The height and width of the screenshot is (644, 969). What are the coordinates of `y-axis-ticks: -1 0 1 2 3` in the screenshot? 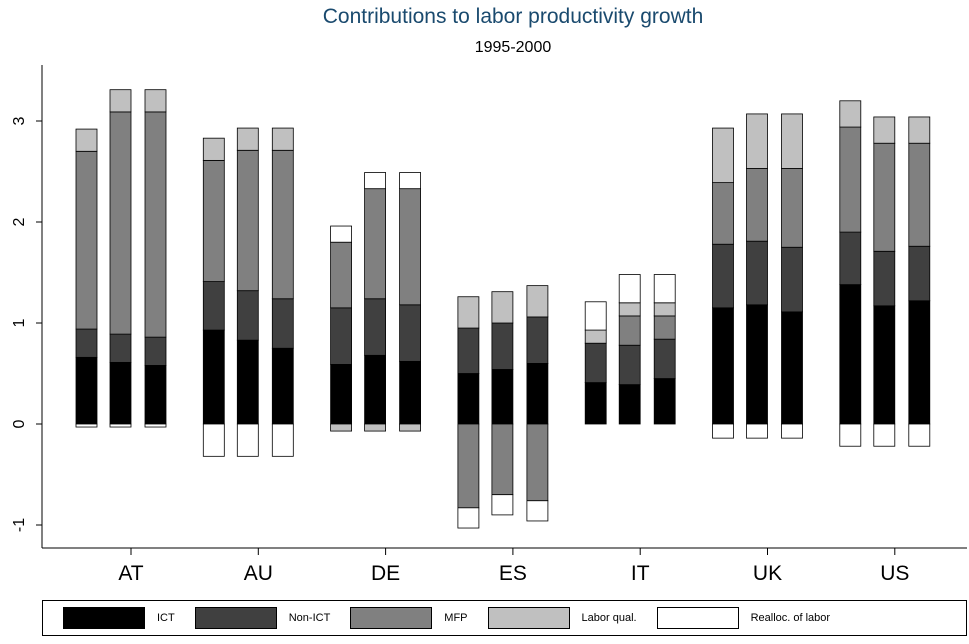 It's located at (26, 324).